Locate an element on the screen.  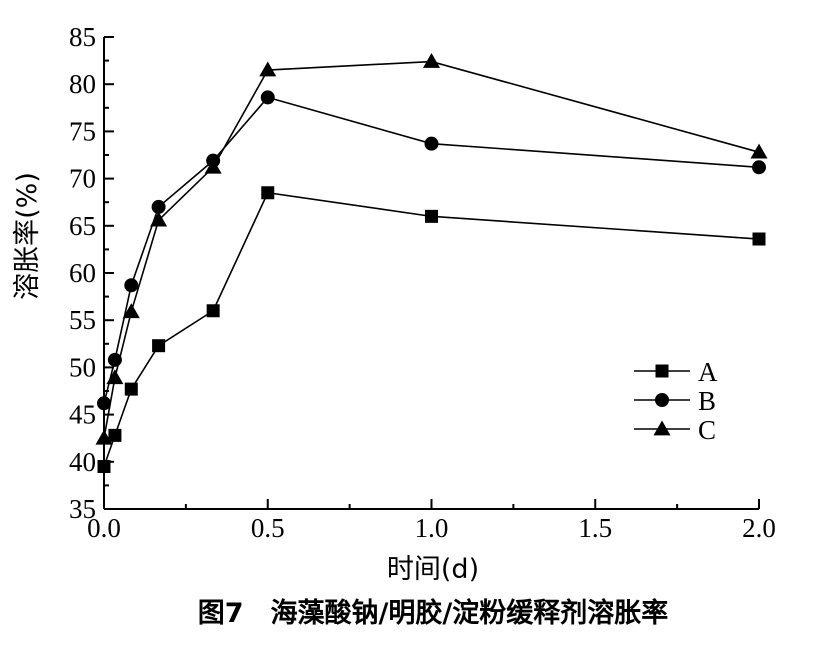
legend-item-C: C is located at coordinates (675, 430).